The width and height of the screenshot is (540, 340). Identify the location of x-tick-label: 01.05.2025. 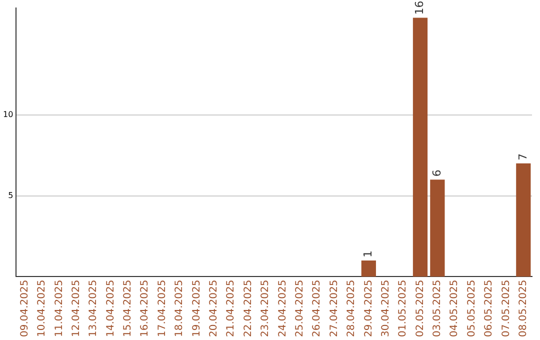
(403, 309).